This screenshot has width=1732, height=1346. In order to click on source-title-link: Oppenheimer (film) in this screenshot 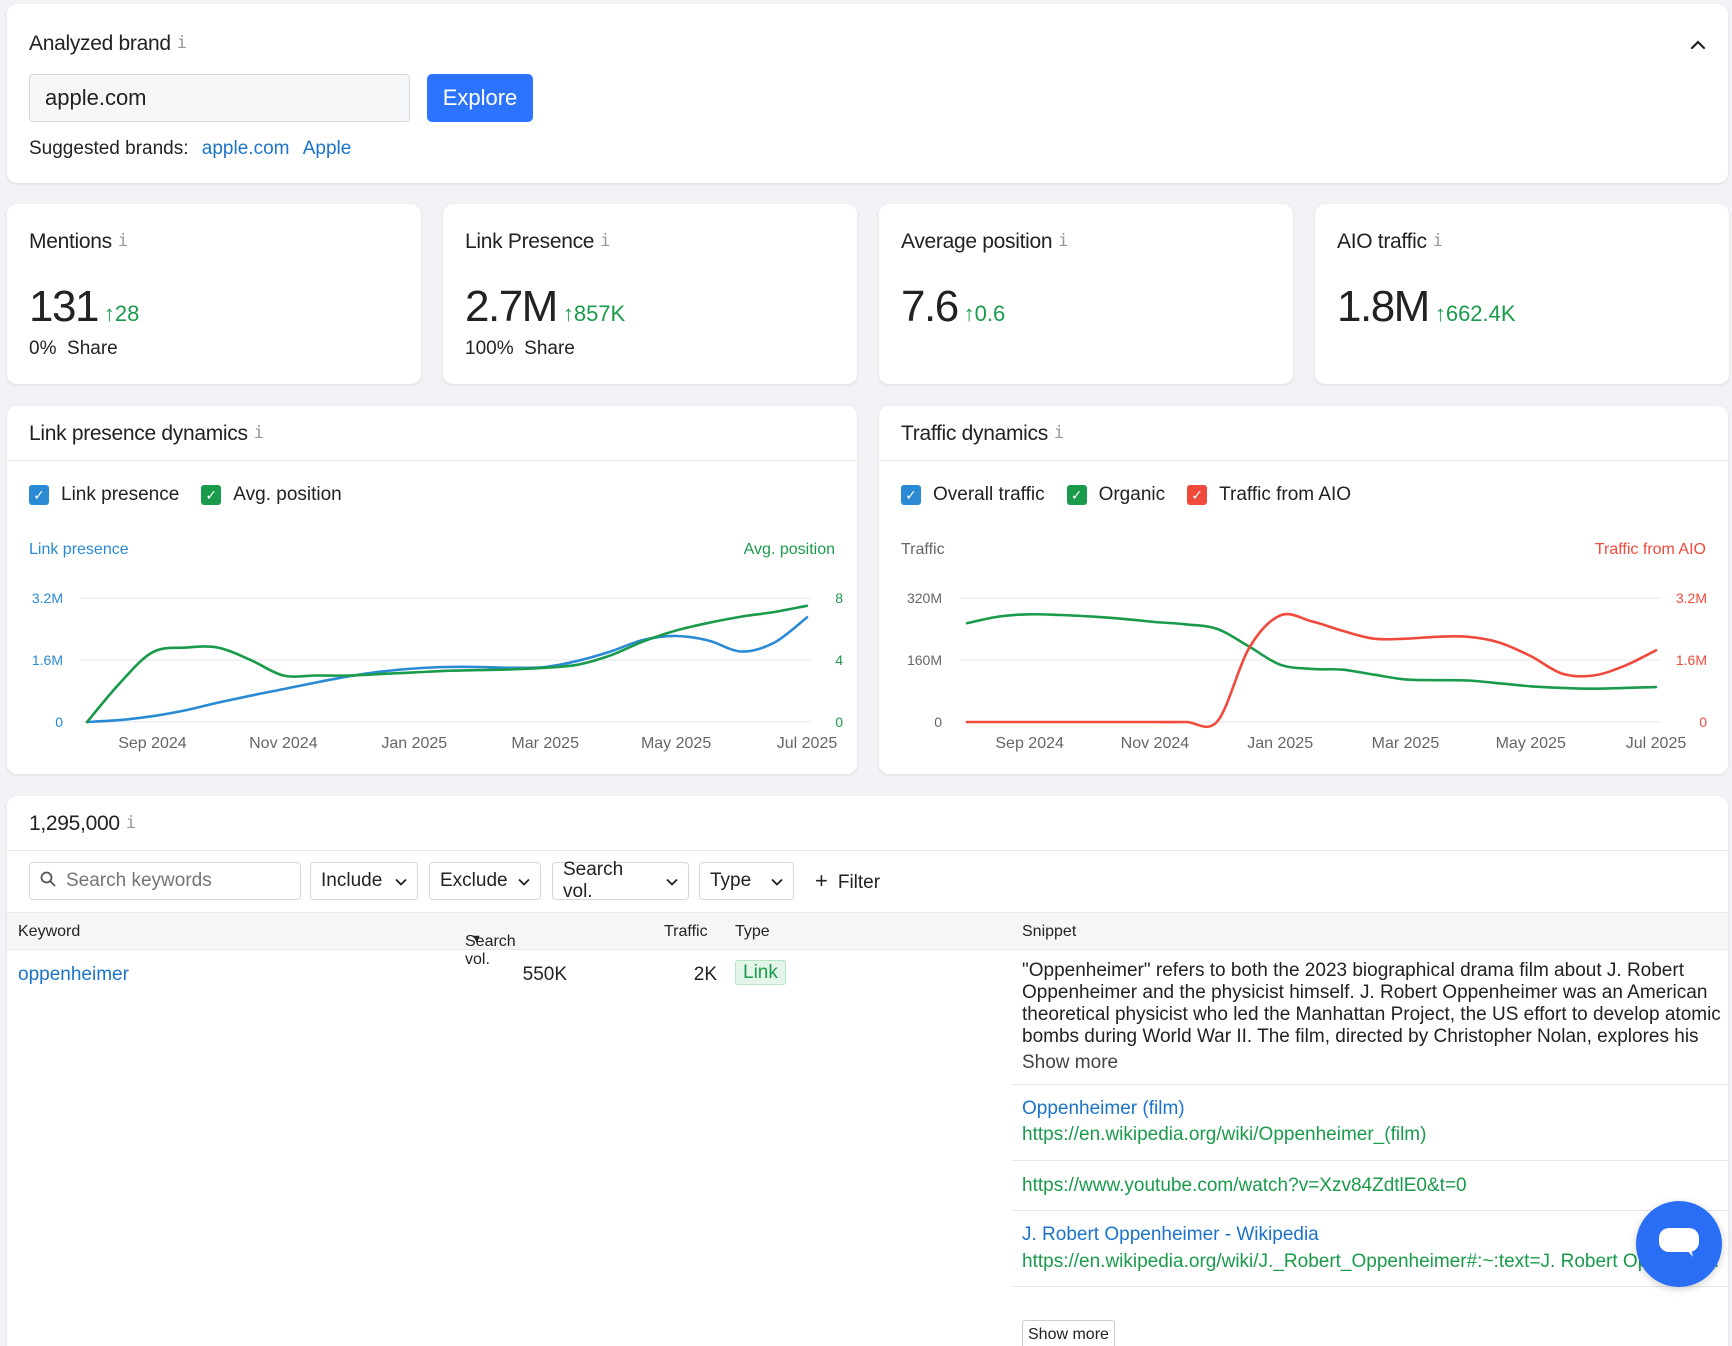, I will do `click(1103, 1108)`.